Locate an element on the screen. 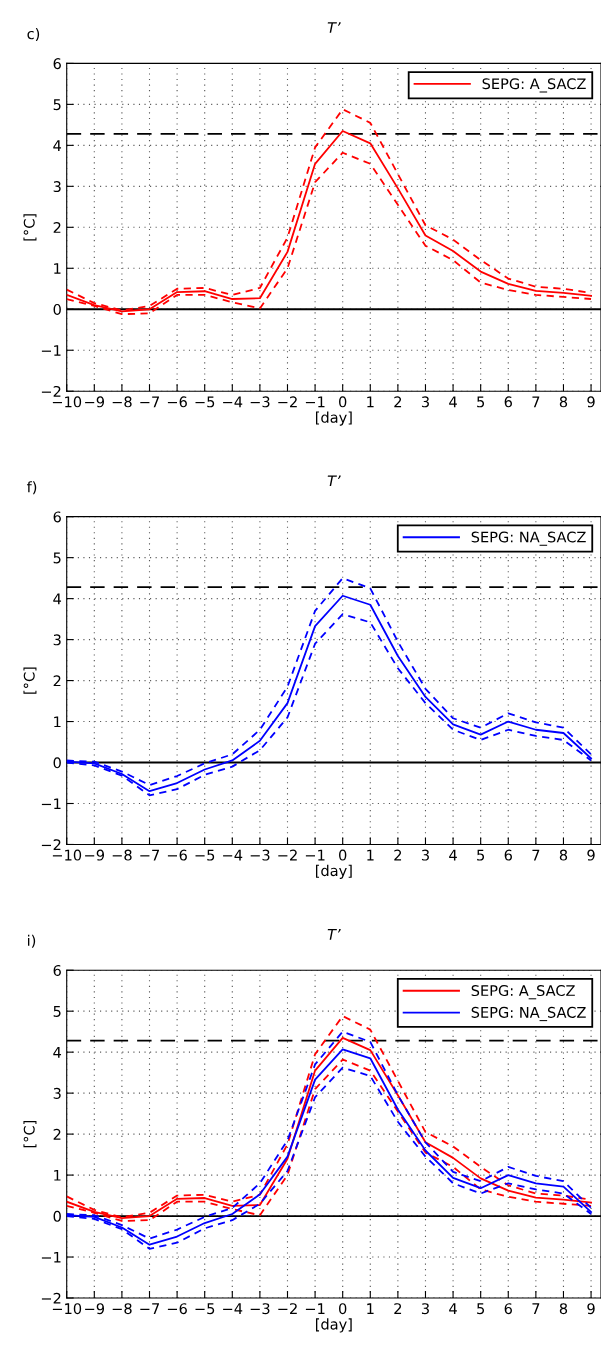 This screenshot has height=1349, width=601. text: f) is located at coordinates (31, 488).